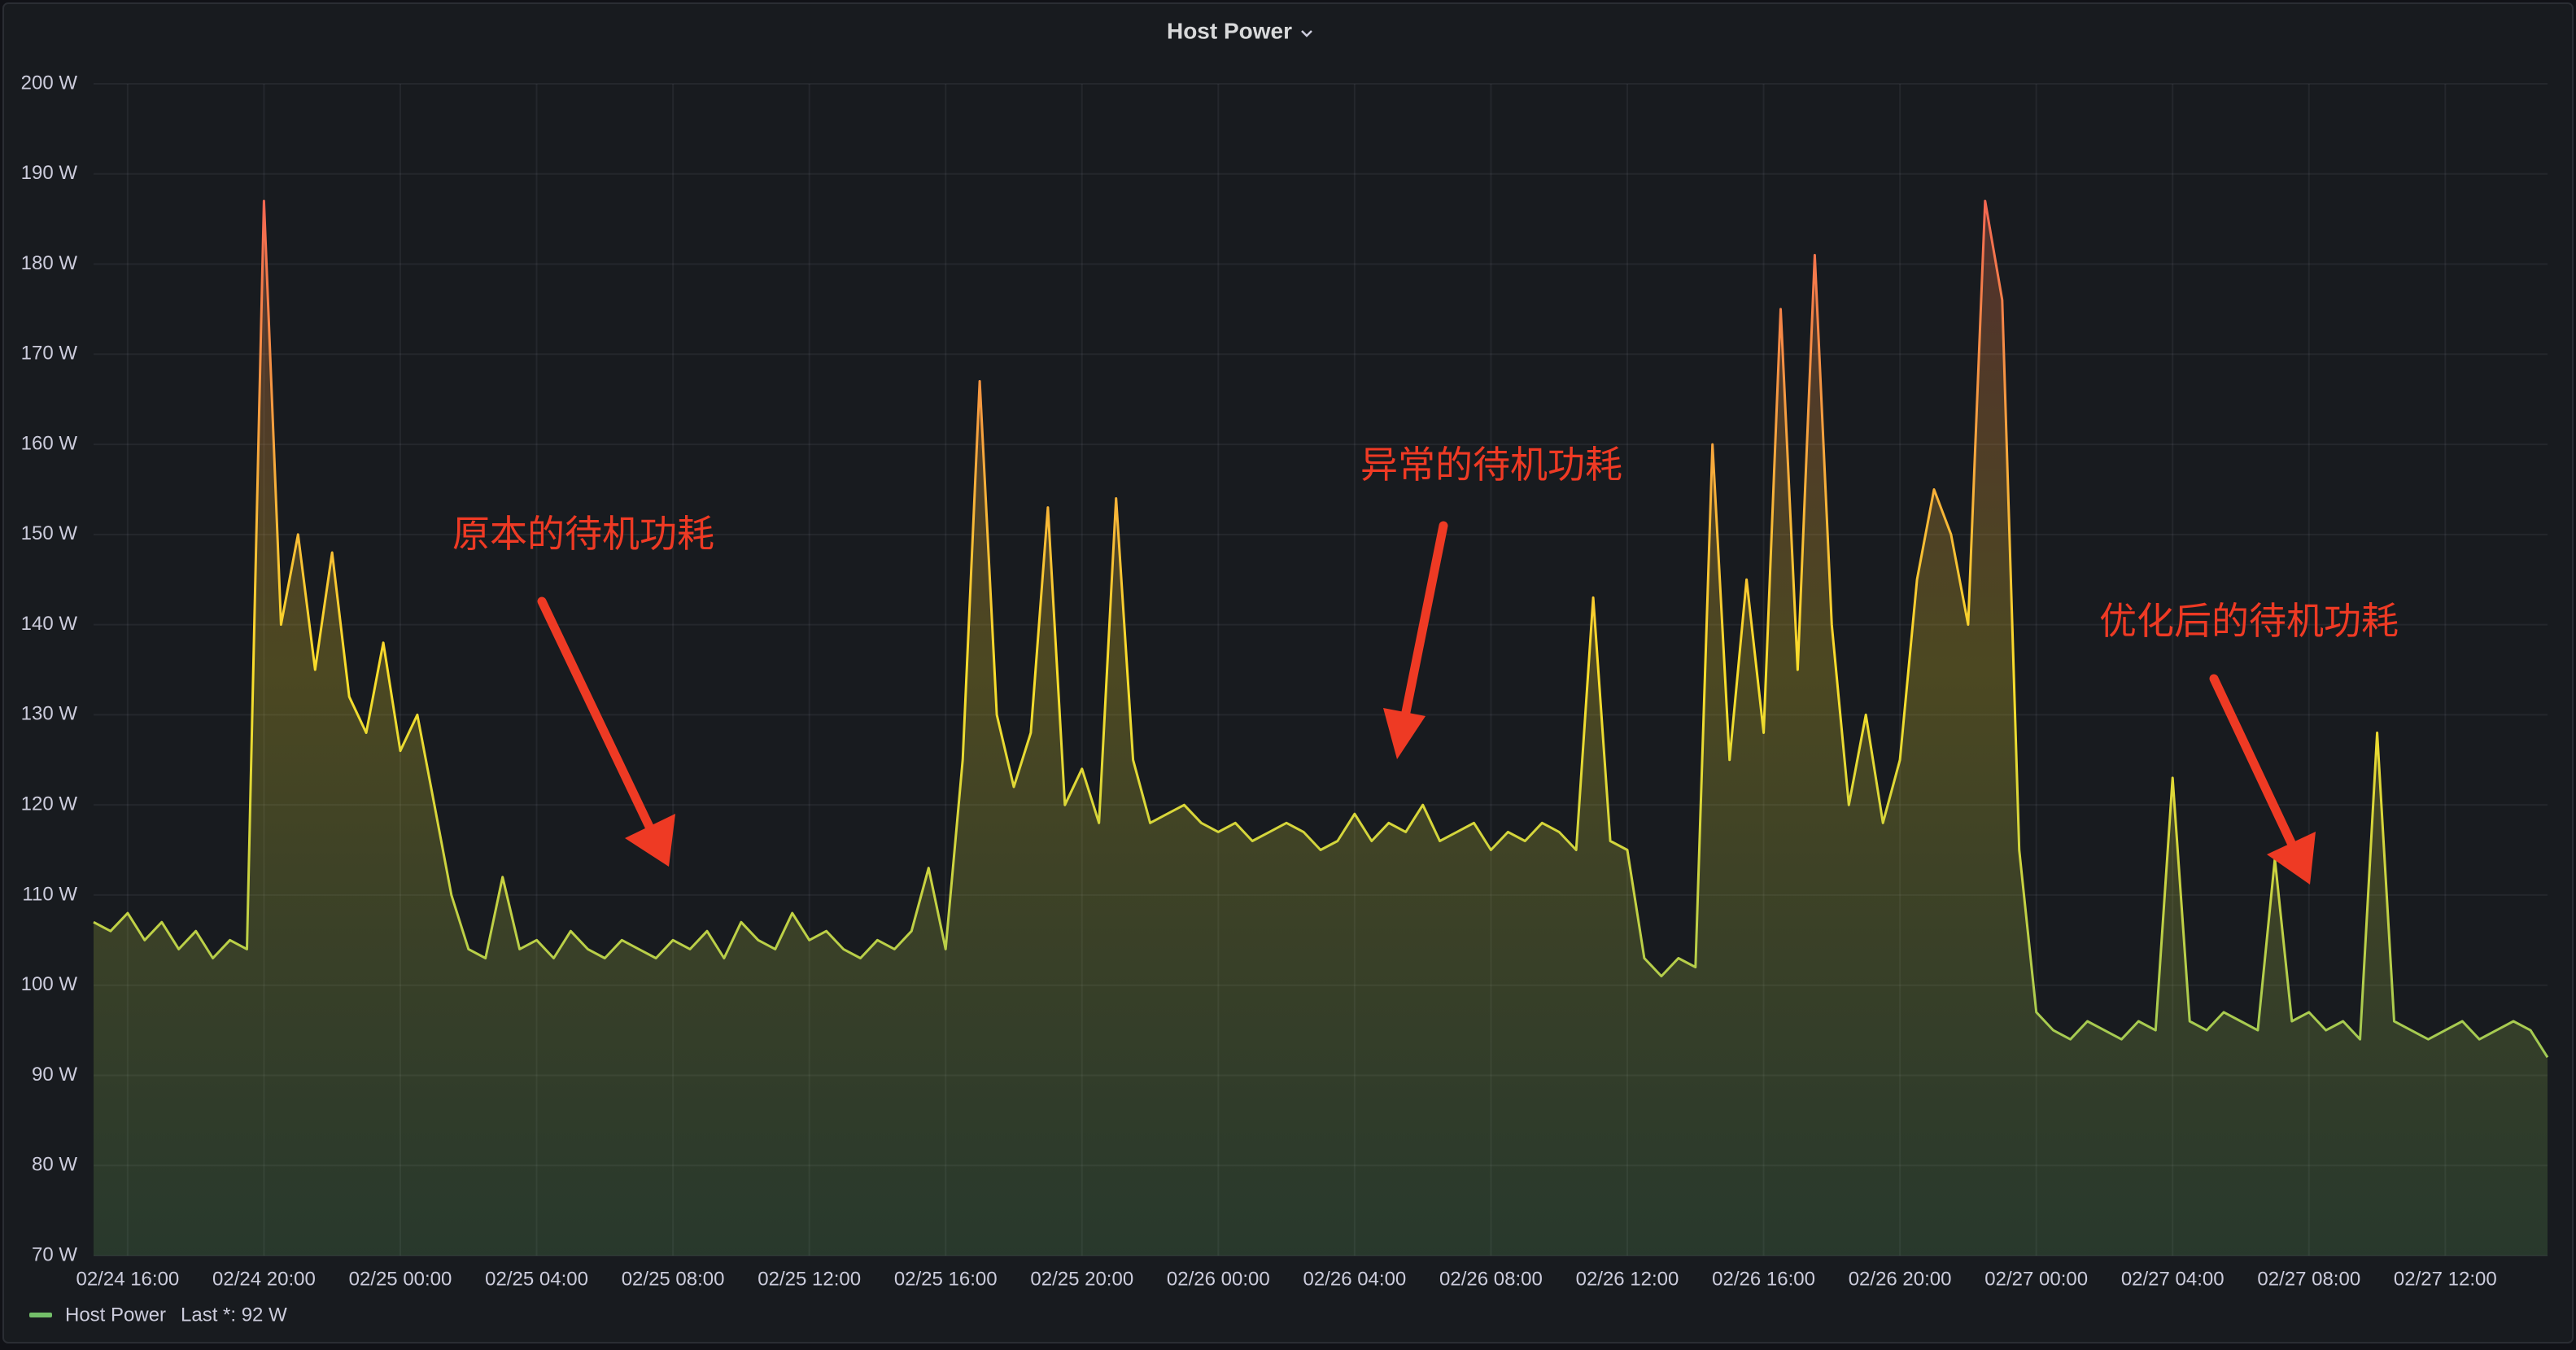 The width and height of the screenshot is (2576, 1350). What do you see at coordinates (2308, 1279) in the screenshot?
I see `x-tick-label: 02/27 08:00` at bounding box center [2308, 1279].